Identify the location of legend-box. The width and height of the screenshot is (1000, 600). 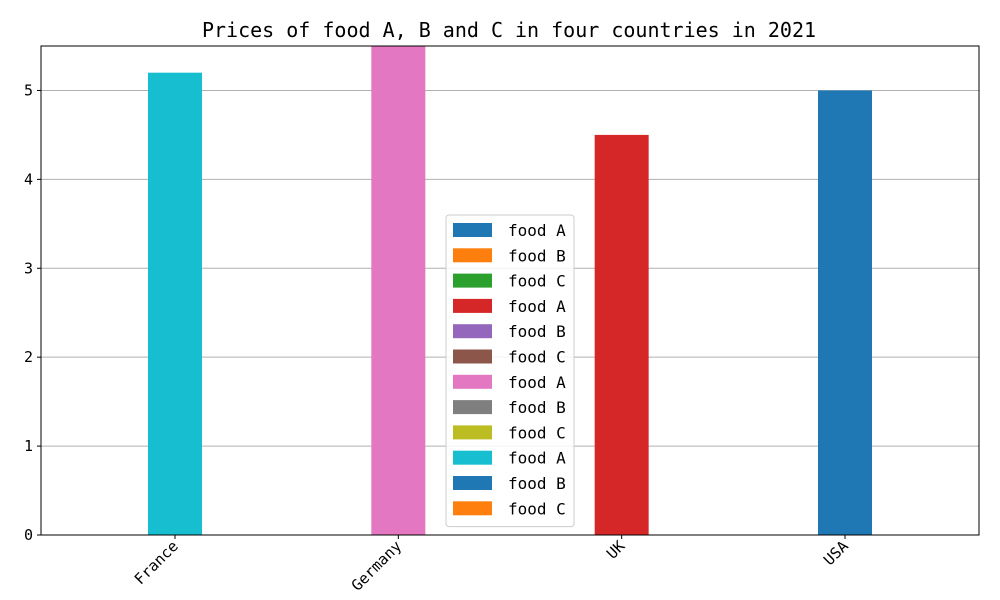
(510, 371).